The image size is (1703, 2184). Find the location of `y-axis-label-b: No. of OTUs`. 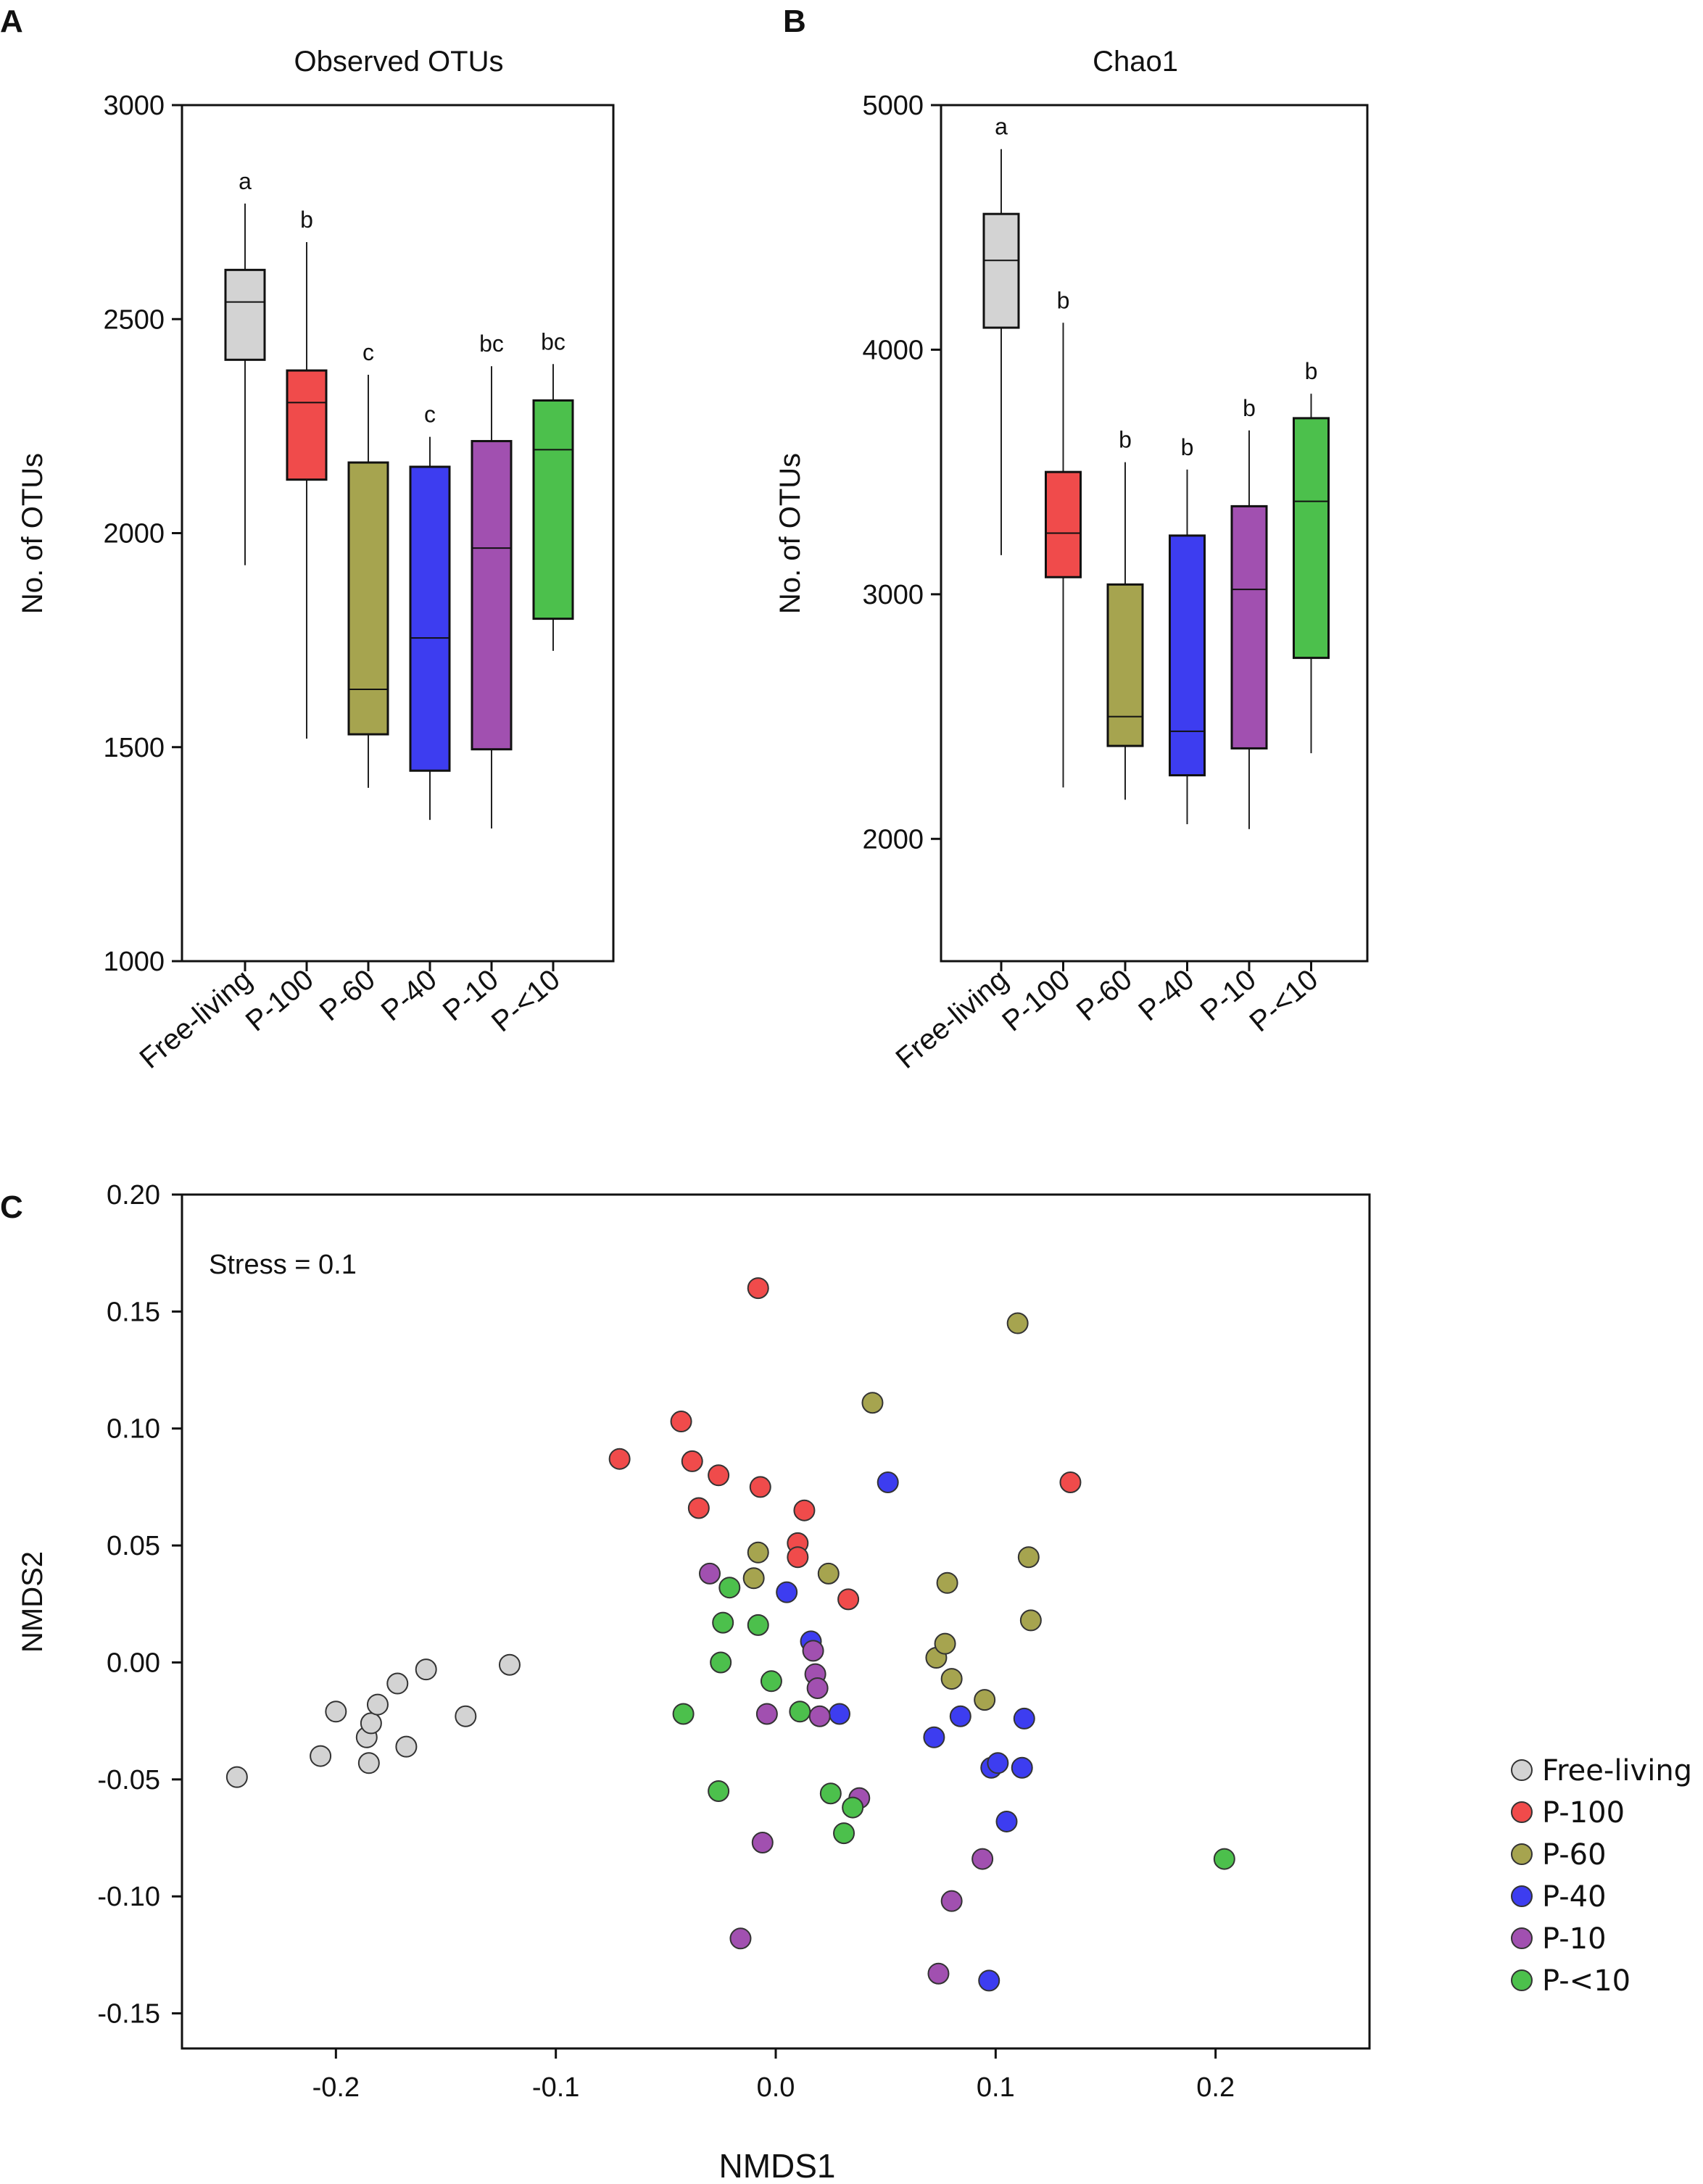

y-axis-label-b: No. of OTUs is located at coordinates (790, 533).